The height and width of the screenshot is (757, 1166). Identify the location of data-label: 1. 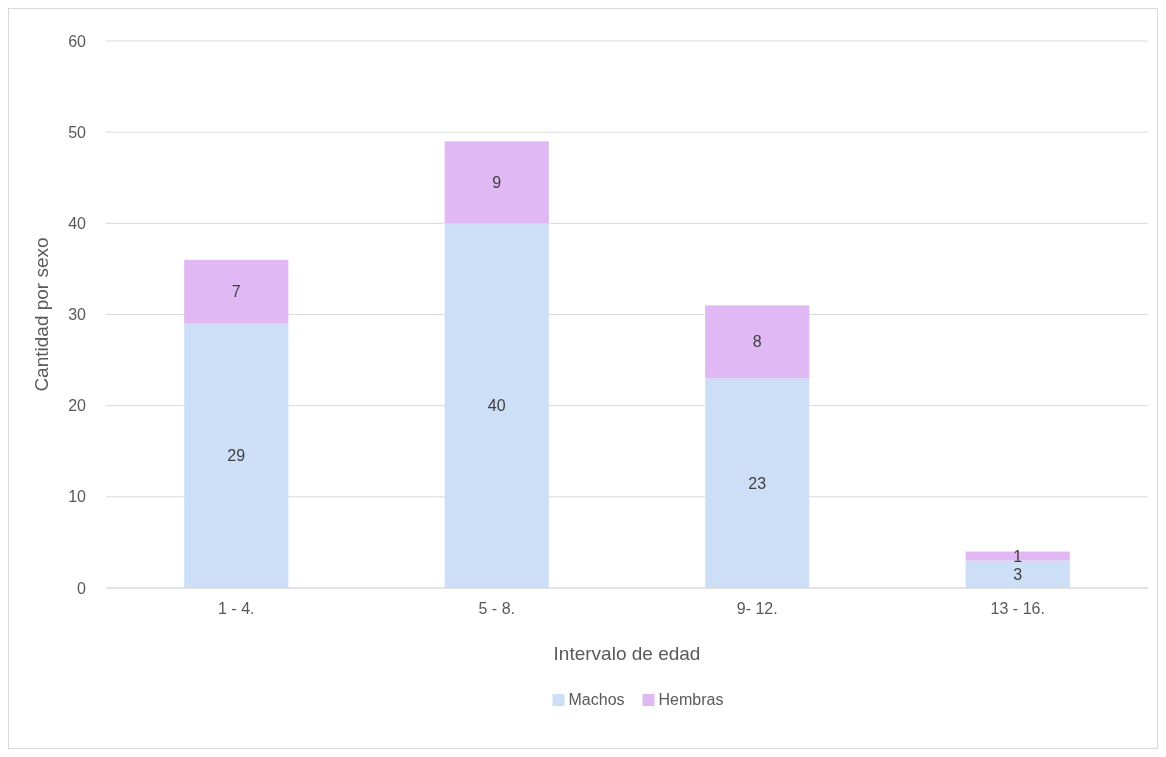
(1018, 556).